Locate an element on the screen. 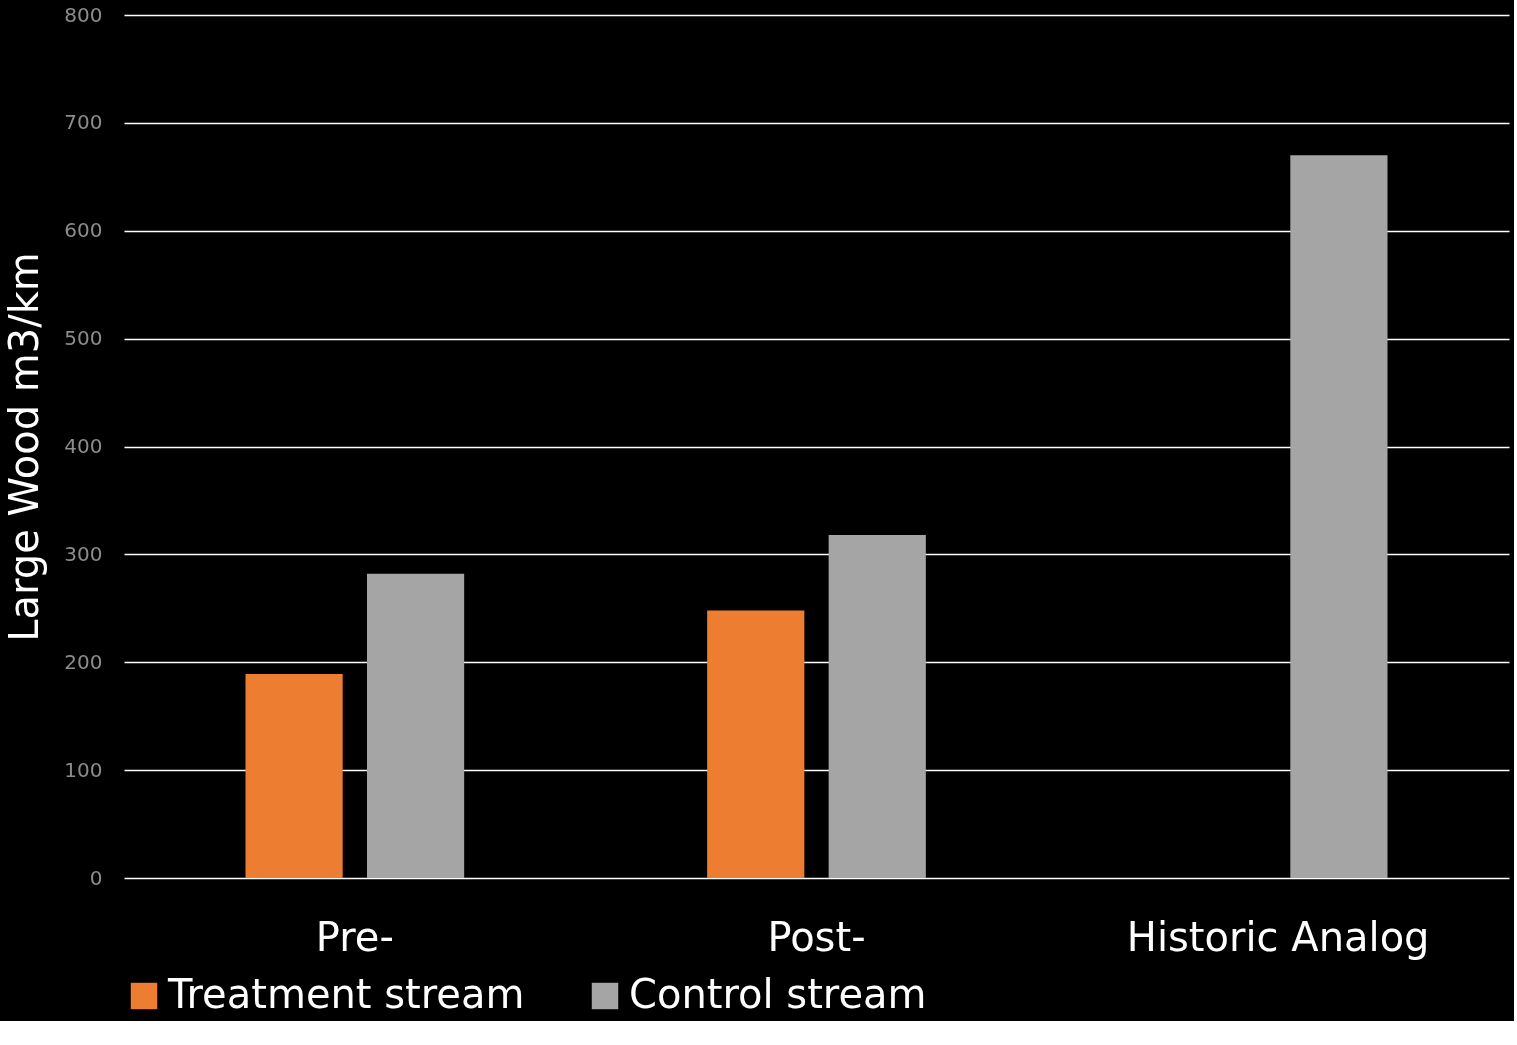 The image size is (1517, 1045). x-tick-label: Historic Analog is located at coordinates (1278, 936).